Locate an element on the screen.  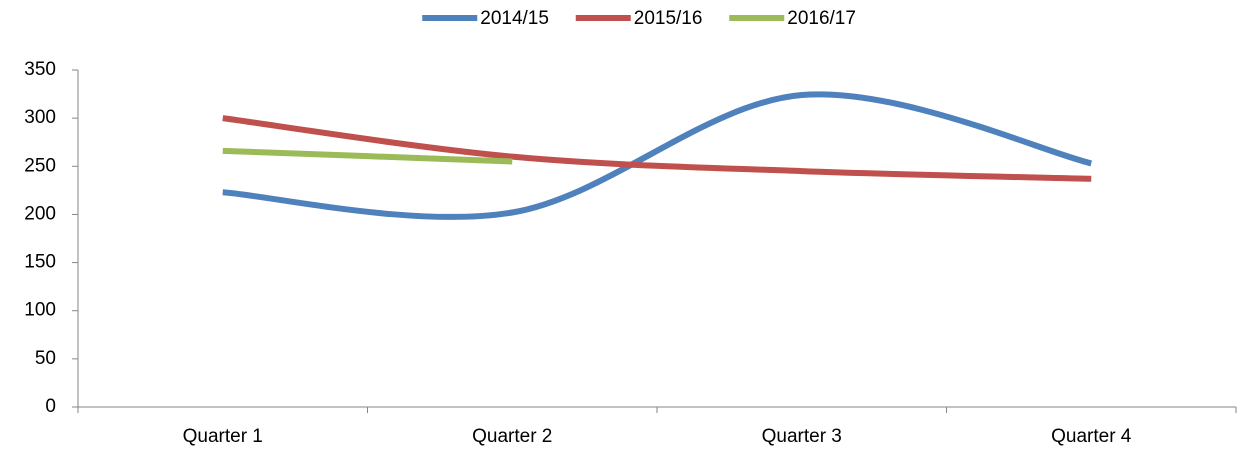
legend-label: 2016/17 is located at coordinates (821, 18).